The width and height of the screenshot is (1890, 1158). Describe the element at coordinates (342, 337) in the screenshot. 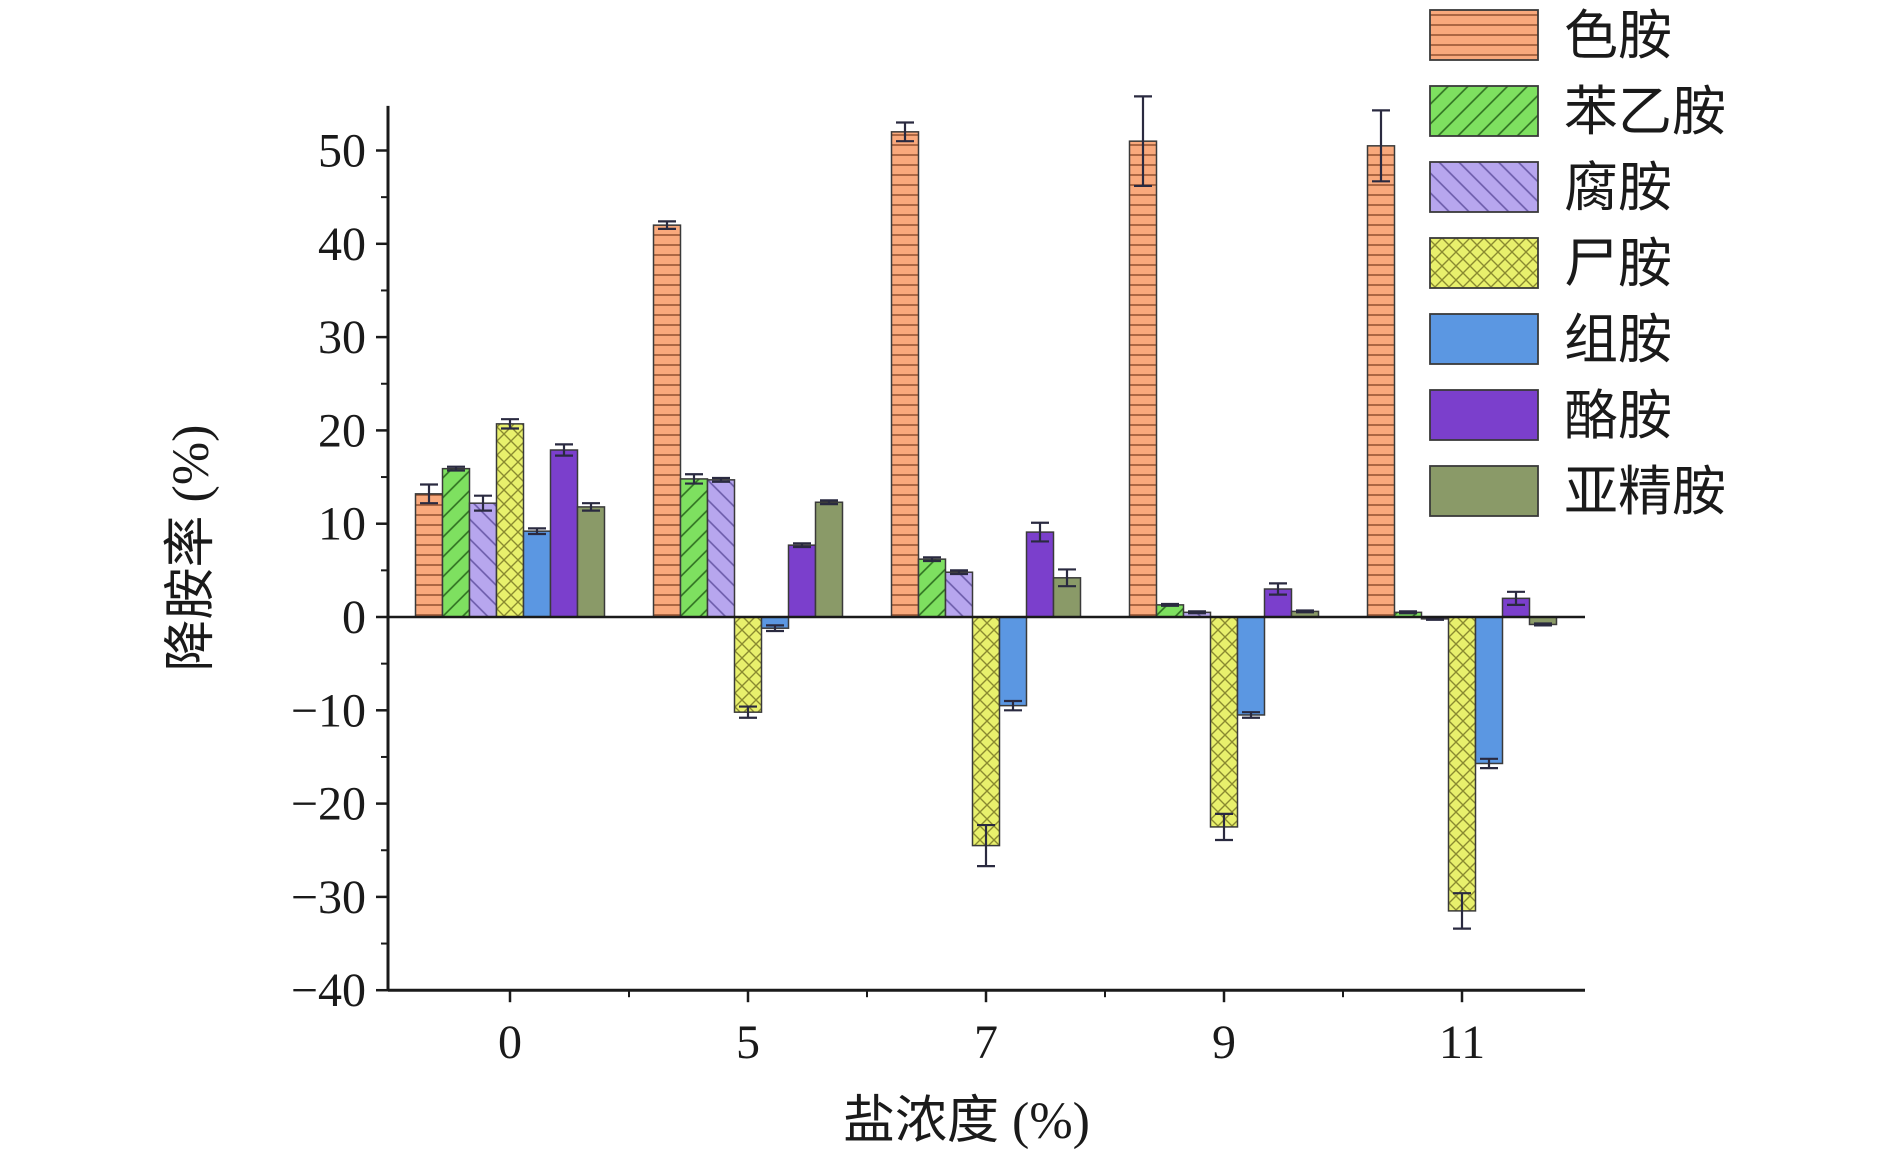

I see `y-tick-label: 30` at that location.